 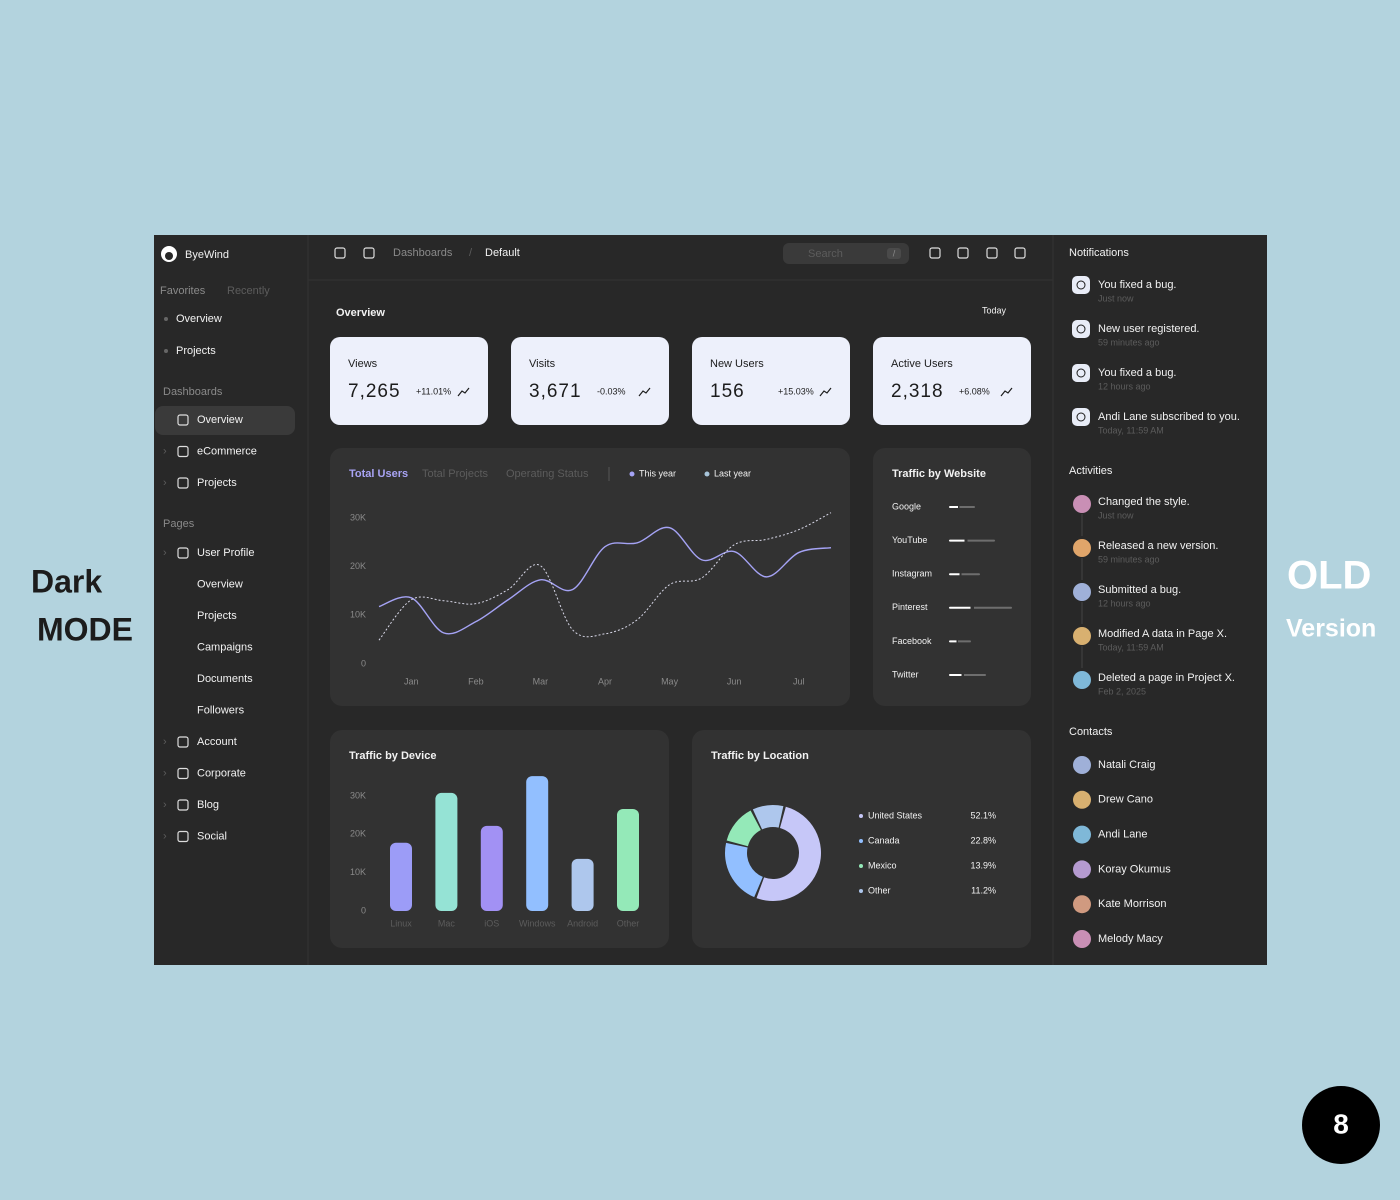 I want to click on nav-item: Documents, so click(x=225, y=679).